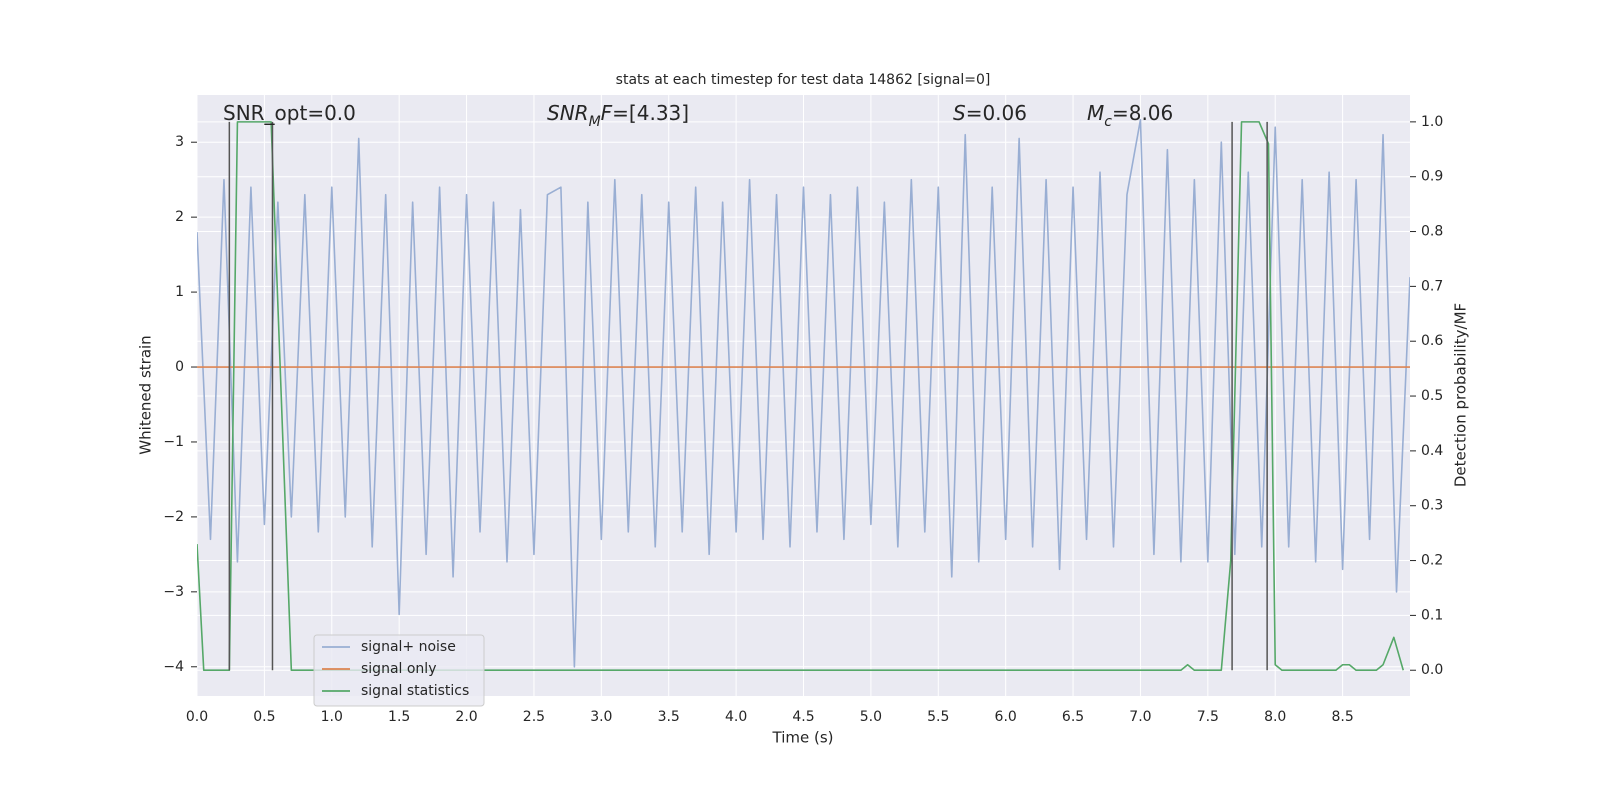 This screenshot has height=800, width=1600. Describe the element at coordinates (1432, 615) in the screenshot. I see `y2-tick-label: 0.1` at that location.